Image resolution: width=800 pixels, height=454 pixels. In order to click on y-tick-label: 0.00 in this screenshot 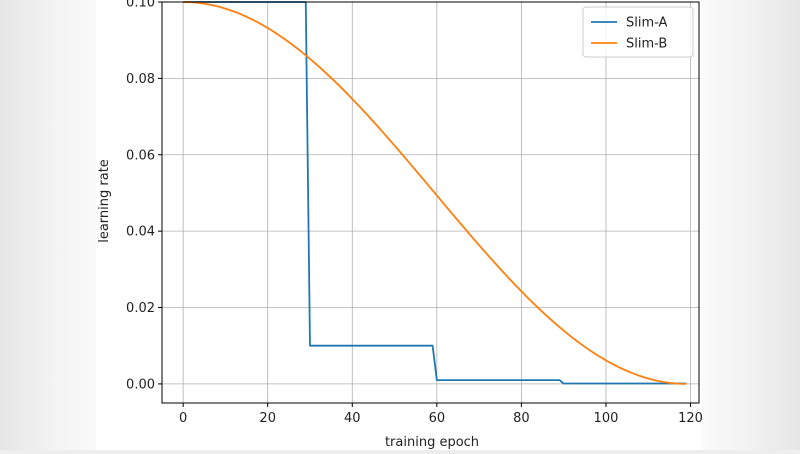, I will do `click(140, 384)`.